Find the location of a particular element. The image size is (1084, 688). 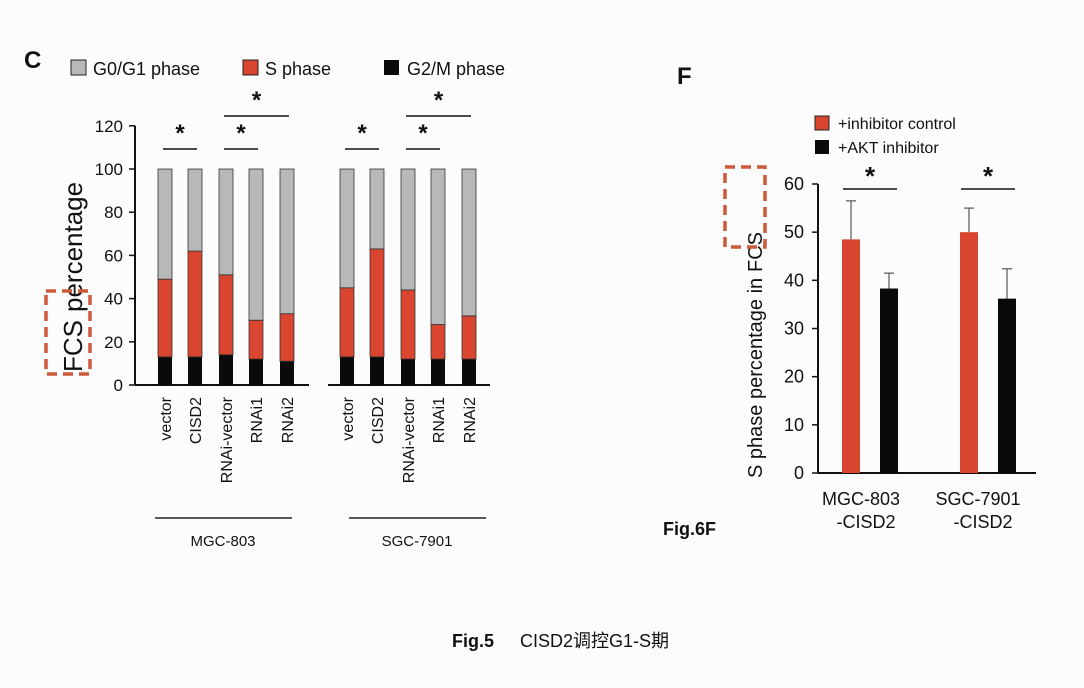

panel-c-legend: G0/G1 phase S phase G2/M phase is located at coordinates (287, 69).